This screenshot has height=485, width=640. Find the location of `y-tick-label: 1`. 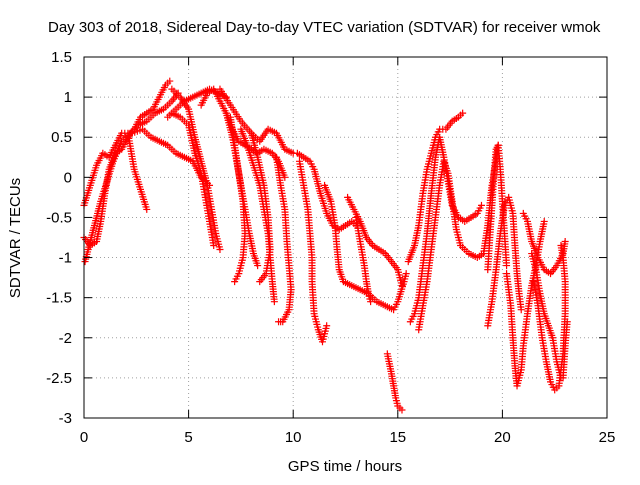

y-tick-label: 1 is located at coordinates (68, 97).